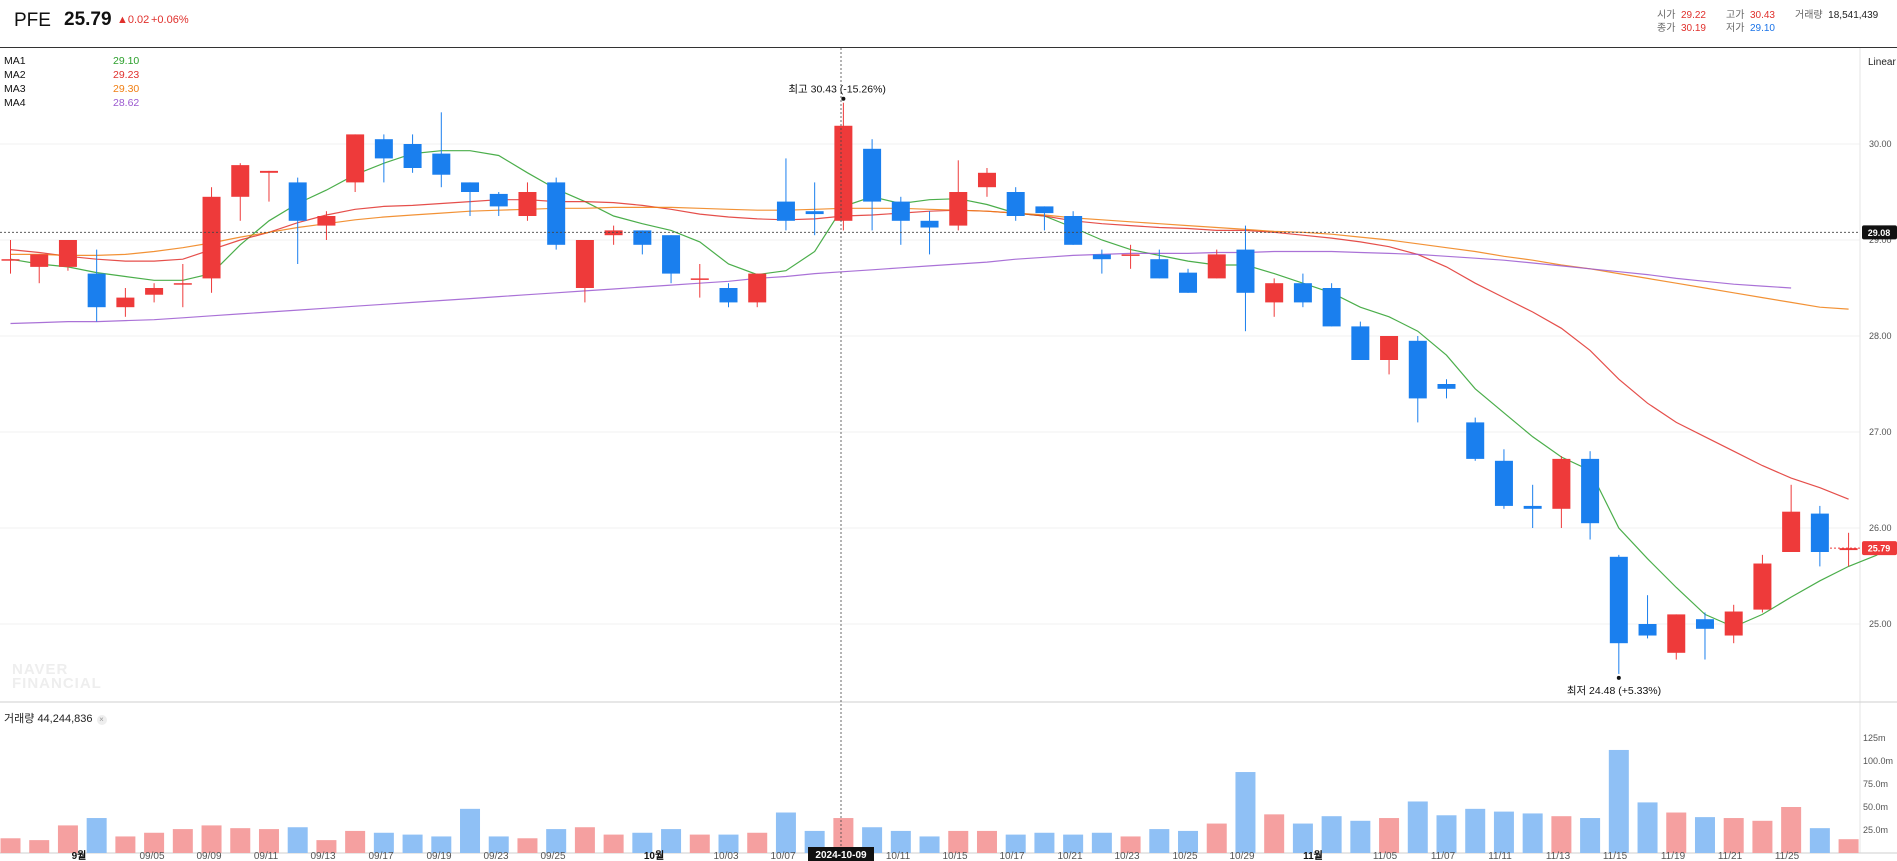  I want to click on low-value: 29.10, so click(1762, 28).